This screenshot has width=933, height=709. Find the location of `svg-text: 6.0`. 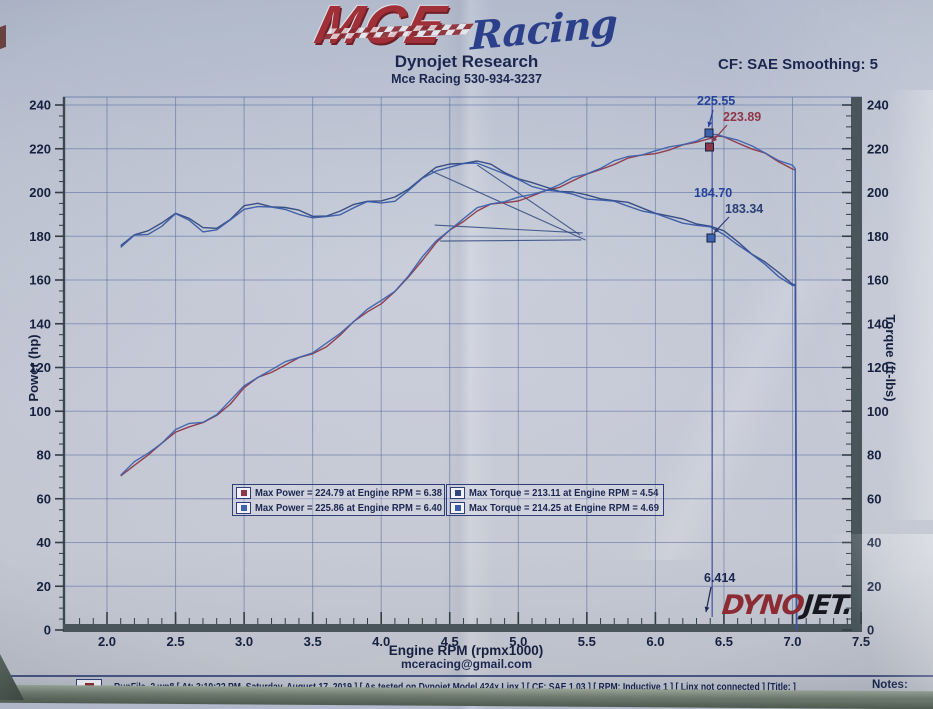

svg-text: 6.0 is located at coordinates (655, 641).